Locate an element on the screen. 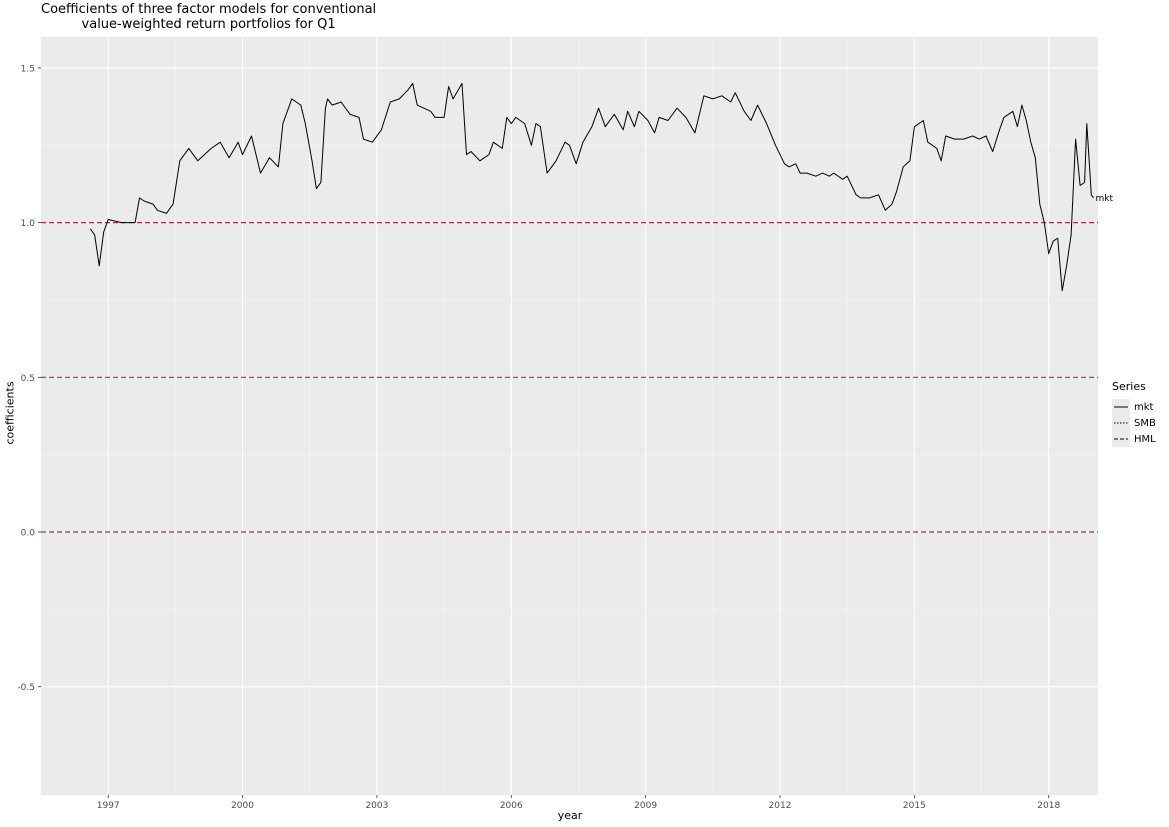  x-tick-label: 2018 is located at coordinates (1048, 806).